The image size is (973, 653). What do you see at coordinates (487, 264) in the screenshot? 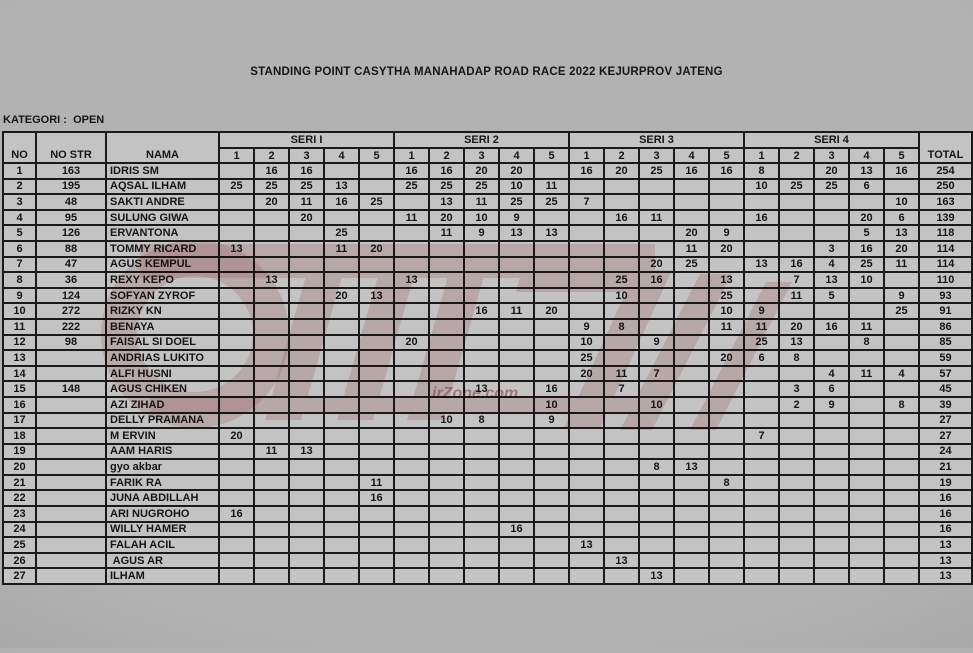
I see `table-row: 7 47 AGUS KEMPUL 20 25 13 16 4 25 11 114` at bounding box center [487, 264].